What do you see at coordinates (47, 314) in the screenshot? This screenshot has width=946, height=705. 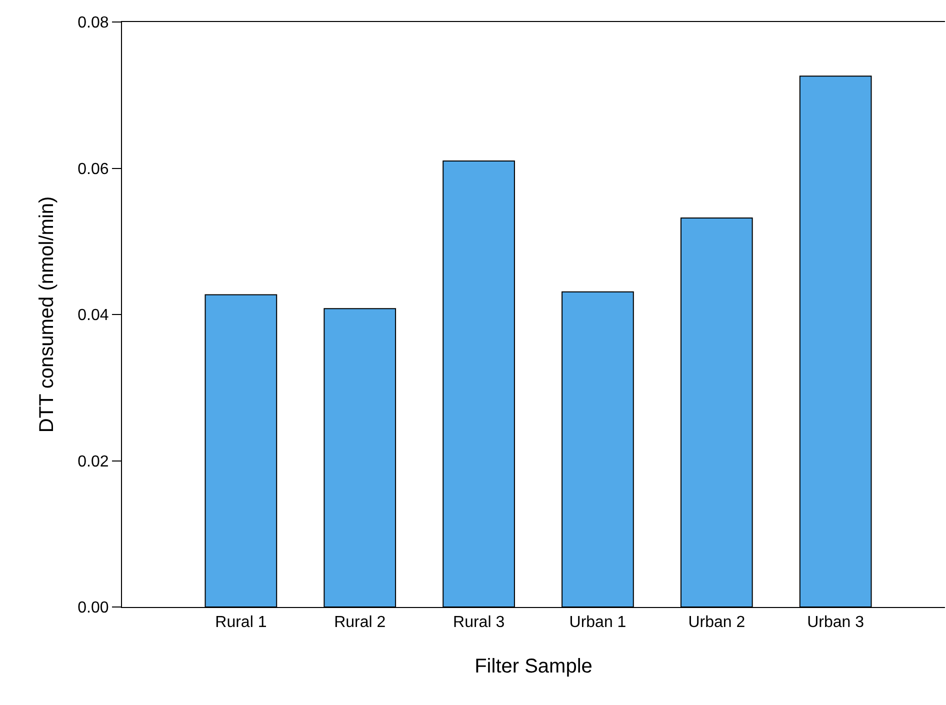 I see `y-axis-title: DTT consumed (nmol/min)` at bounding box center [47, 314].